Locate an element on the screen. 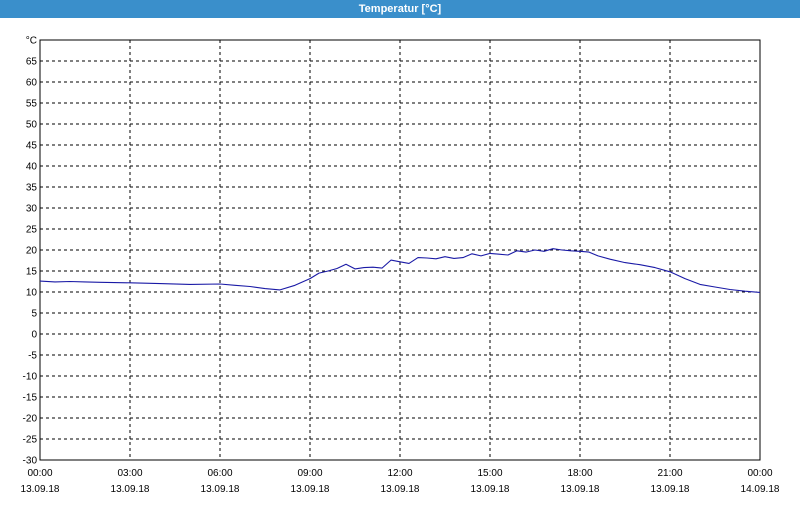 The width and height of the screenshot is (800, 505). y-tick-label: 35 is located at coordinates (32, 188).